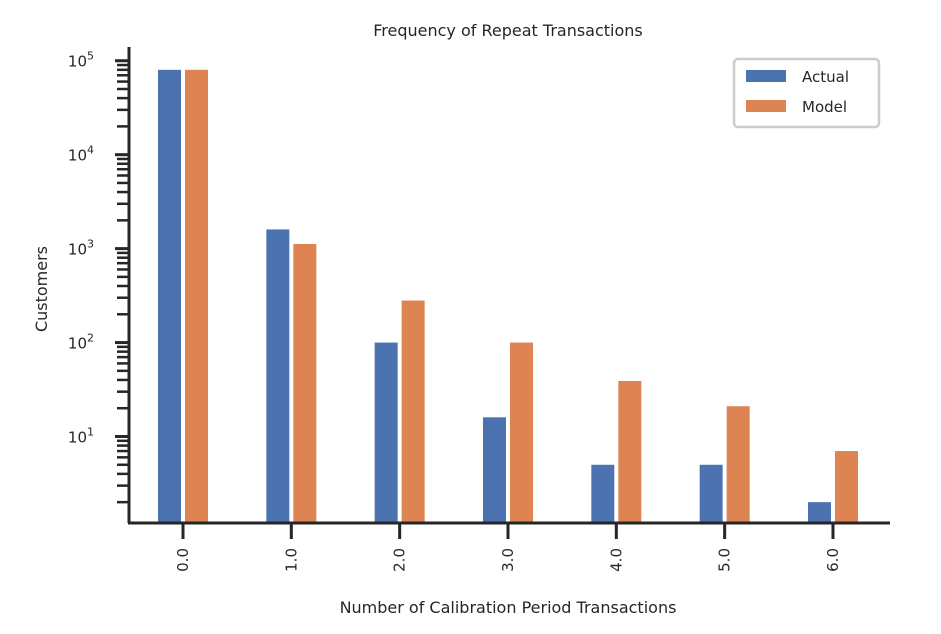 This screenshot has height=634, width=941. Describe the element at coordinates (766, 106) in the screenshot. I see `legend-swatch-model` at that location.